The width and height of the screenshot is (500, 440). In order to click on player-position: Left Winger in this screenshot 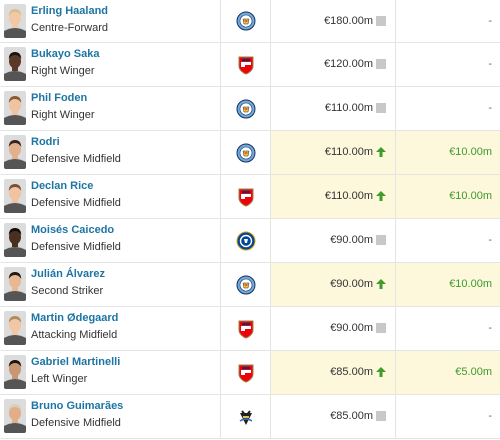, I will do `click(59, 379)`.